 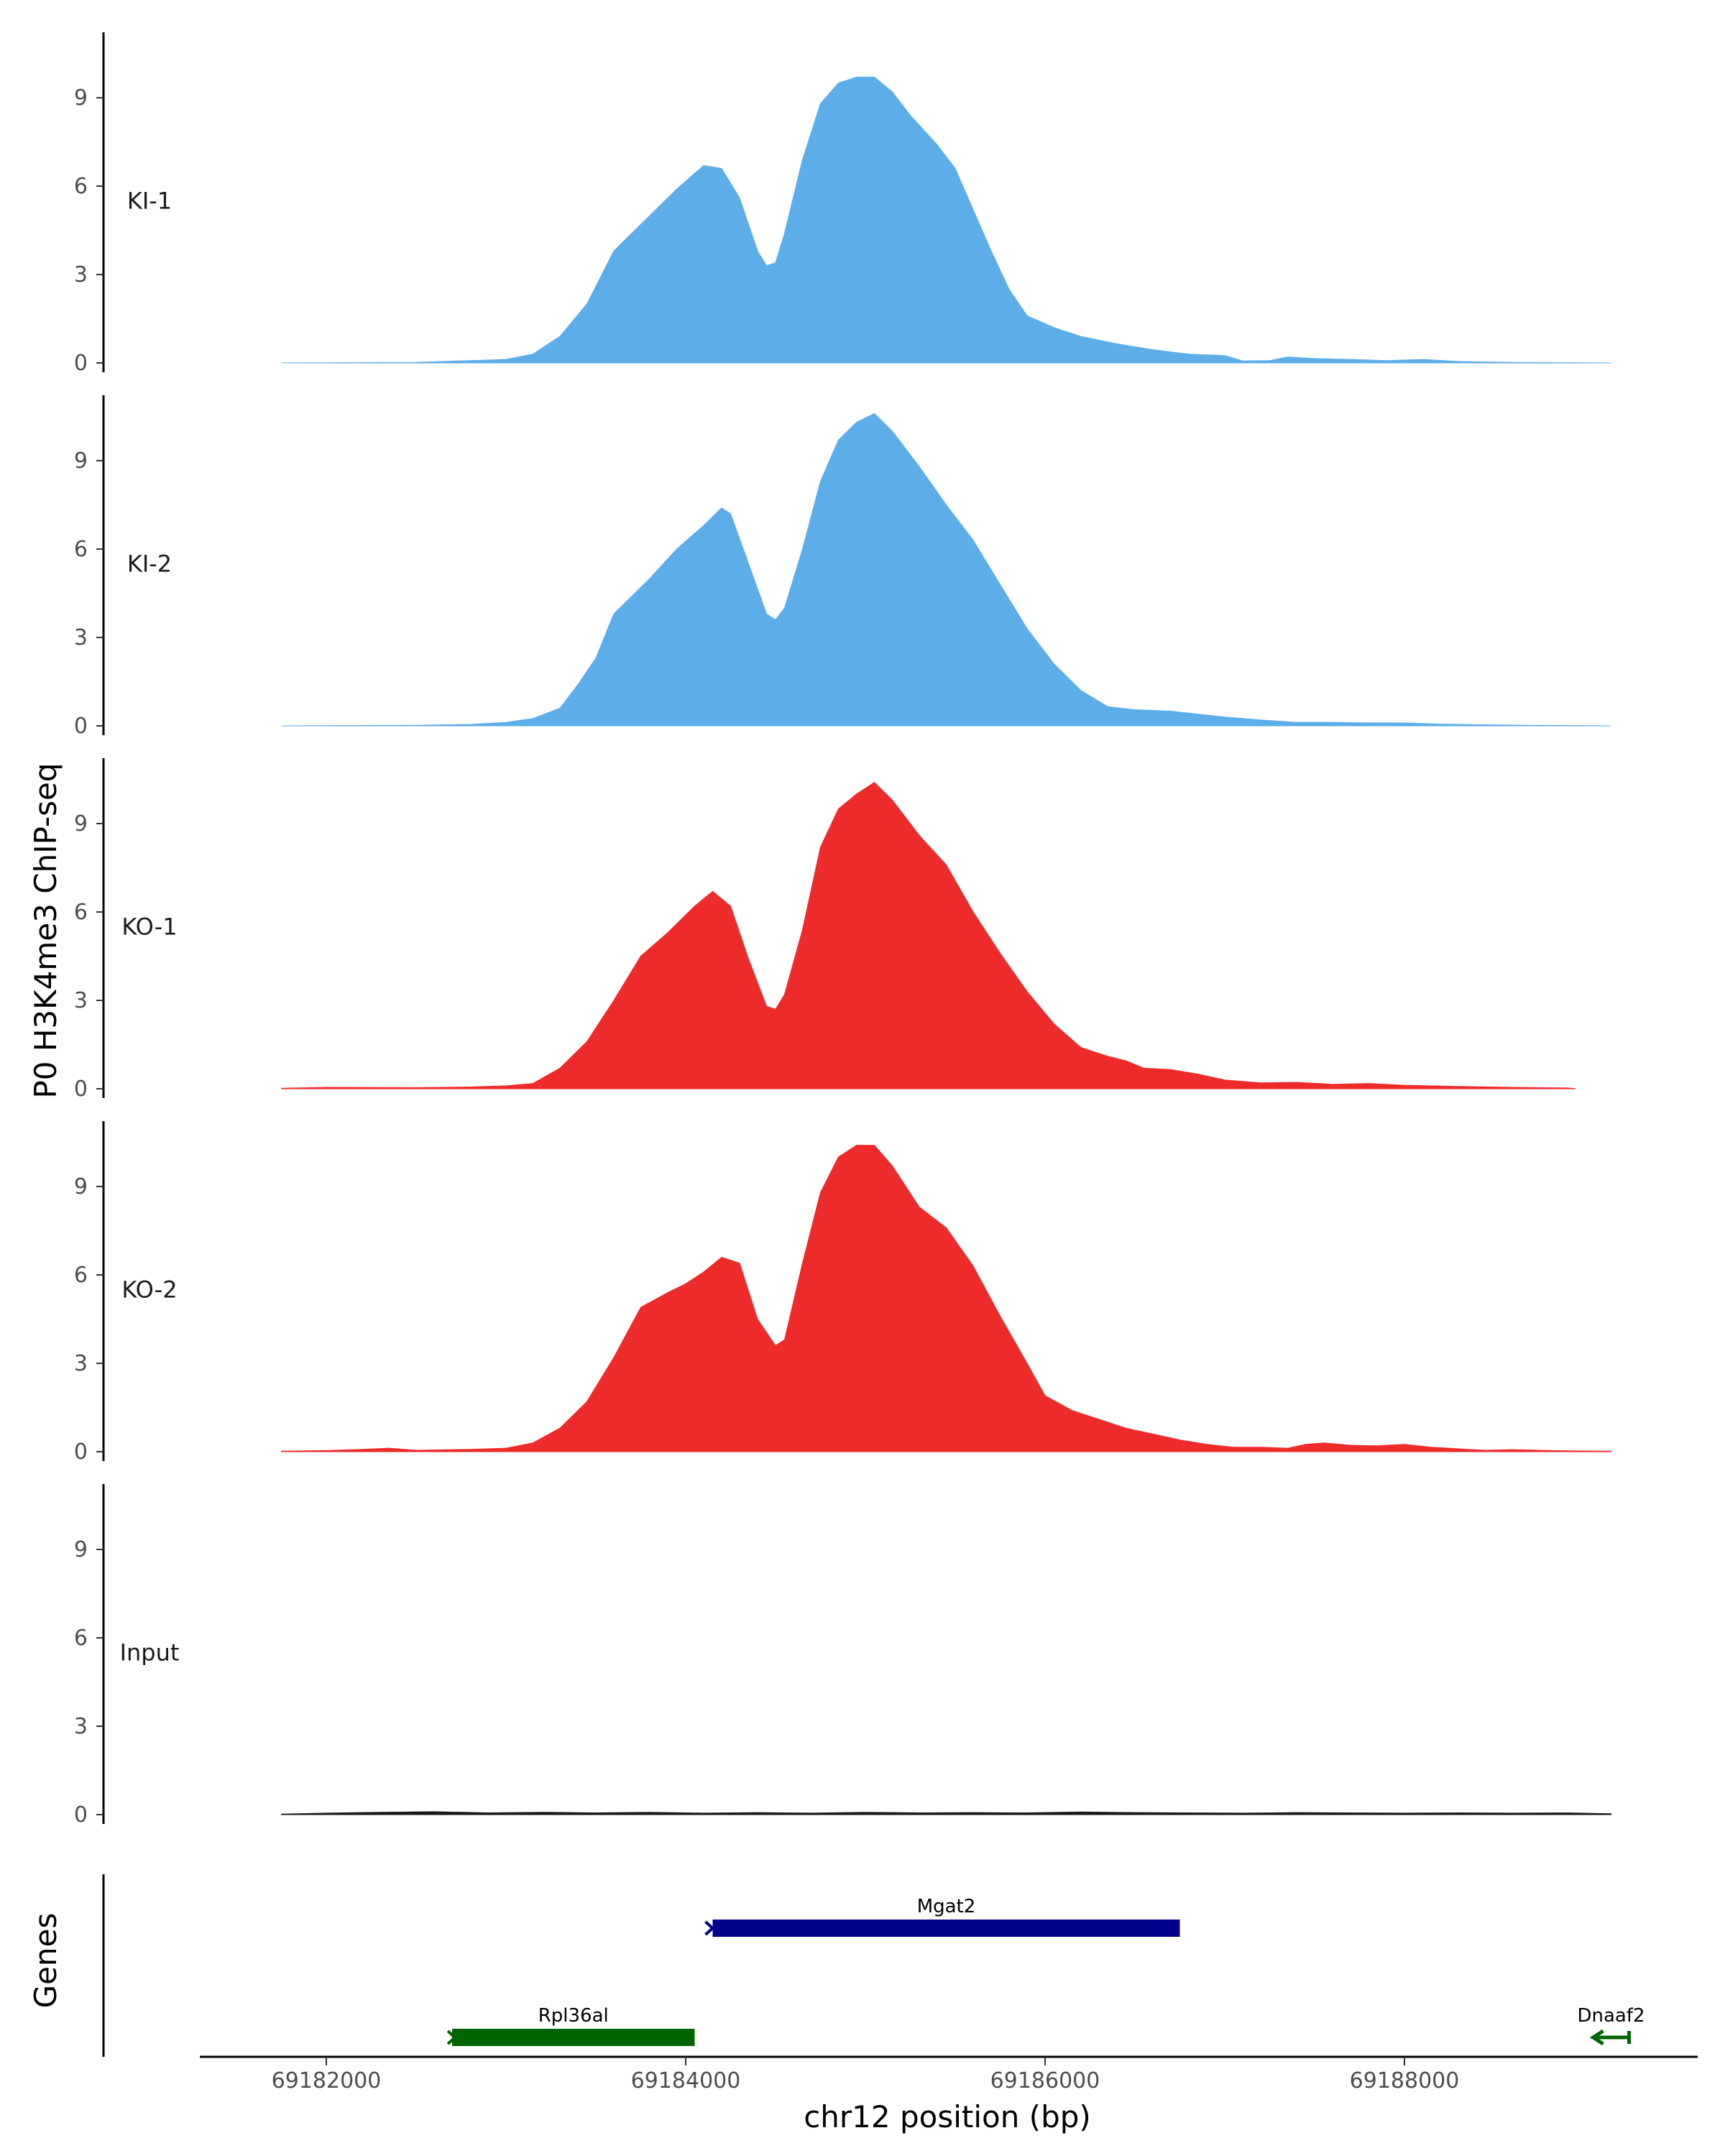 I want to click on track-input: 0 3 6 9 Input, so click(x=842, y=1656).